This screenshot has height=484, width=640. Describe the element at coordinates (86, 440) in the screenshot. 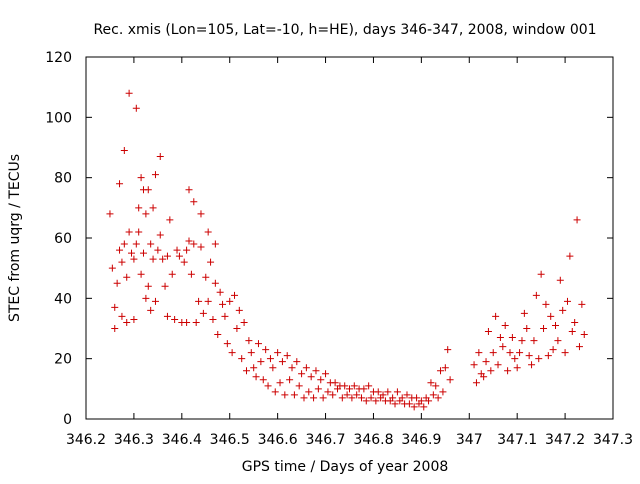

I see `x-tick-label: 346.2` at that location.